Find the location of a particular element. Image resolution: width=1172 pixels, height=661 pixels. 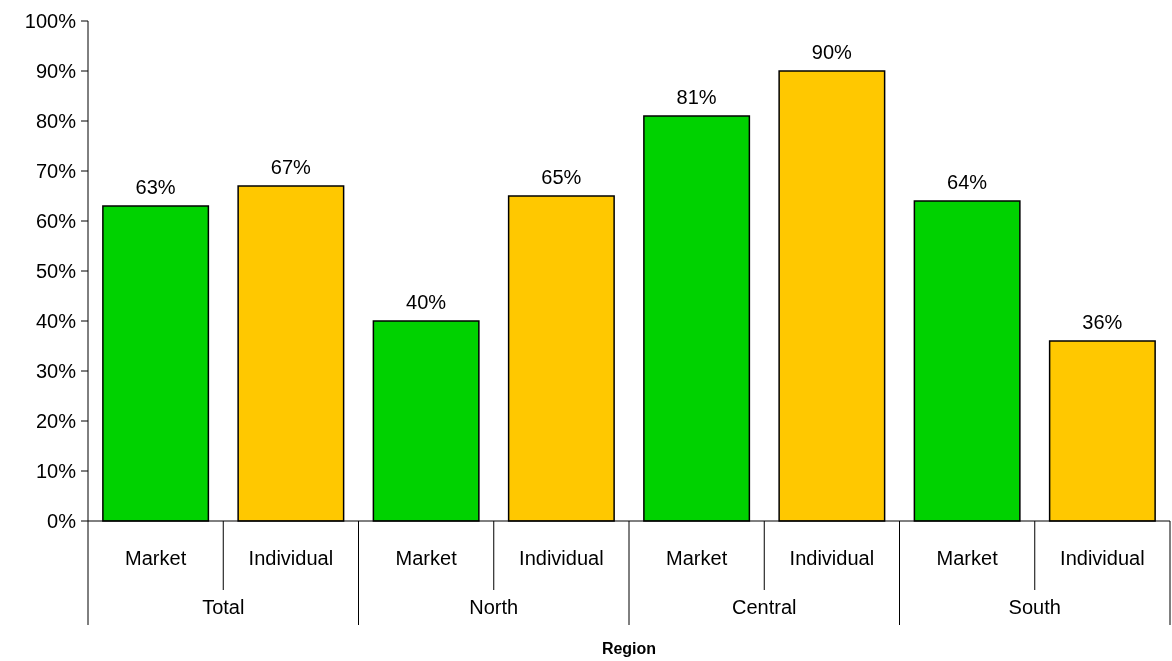

series-label: Individual is located at coordinates (291, 558).